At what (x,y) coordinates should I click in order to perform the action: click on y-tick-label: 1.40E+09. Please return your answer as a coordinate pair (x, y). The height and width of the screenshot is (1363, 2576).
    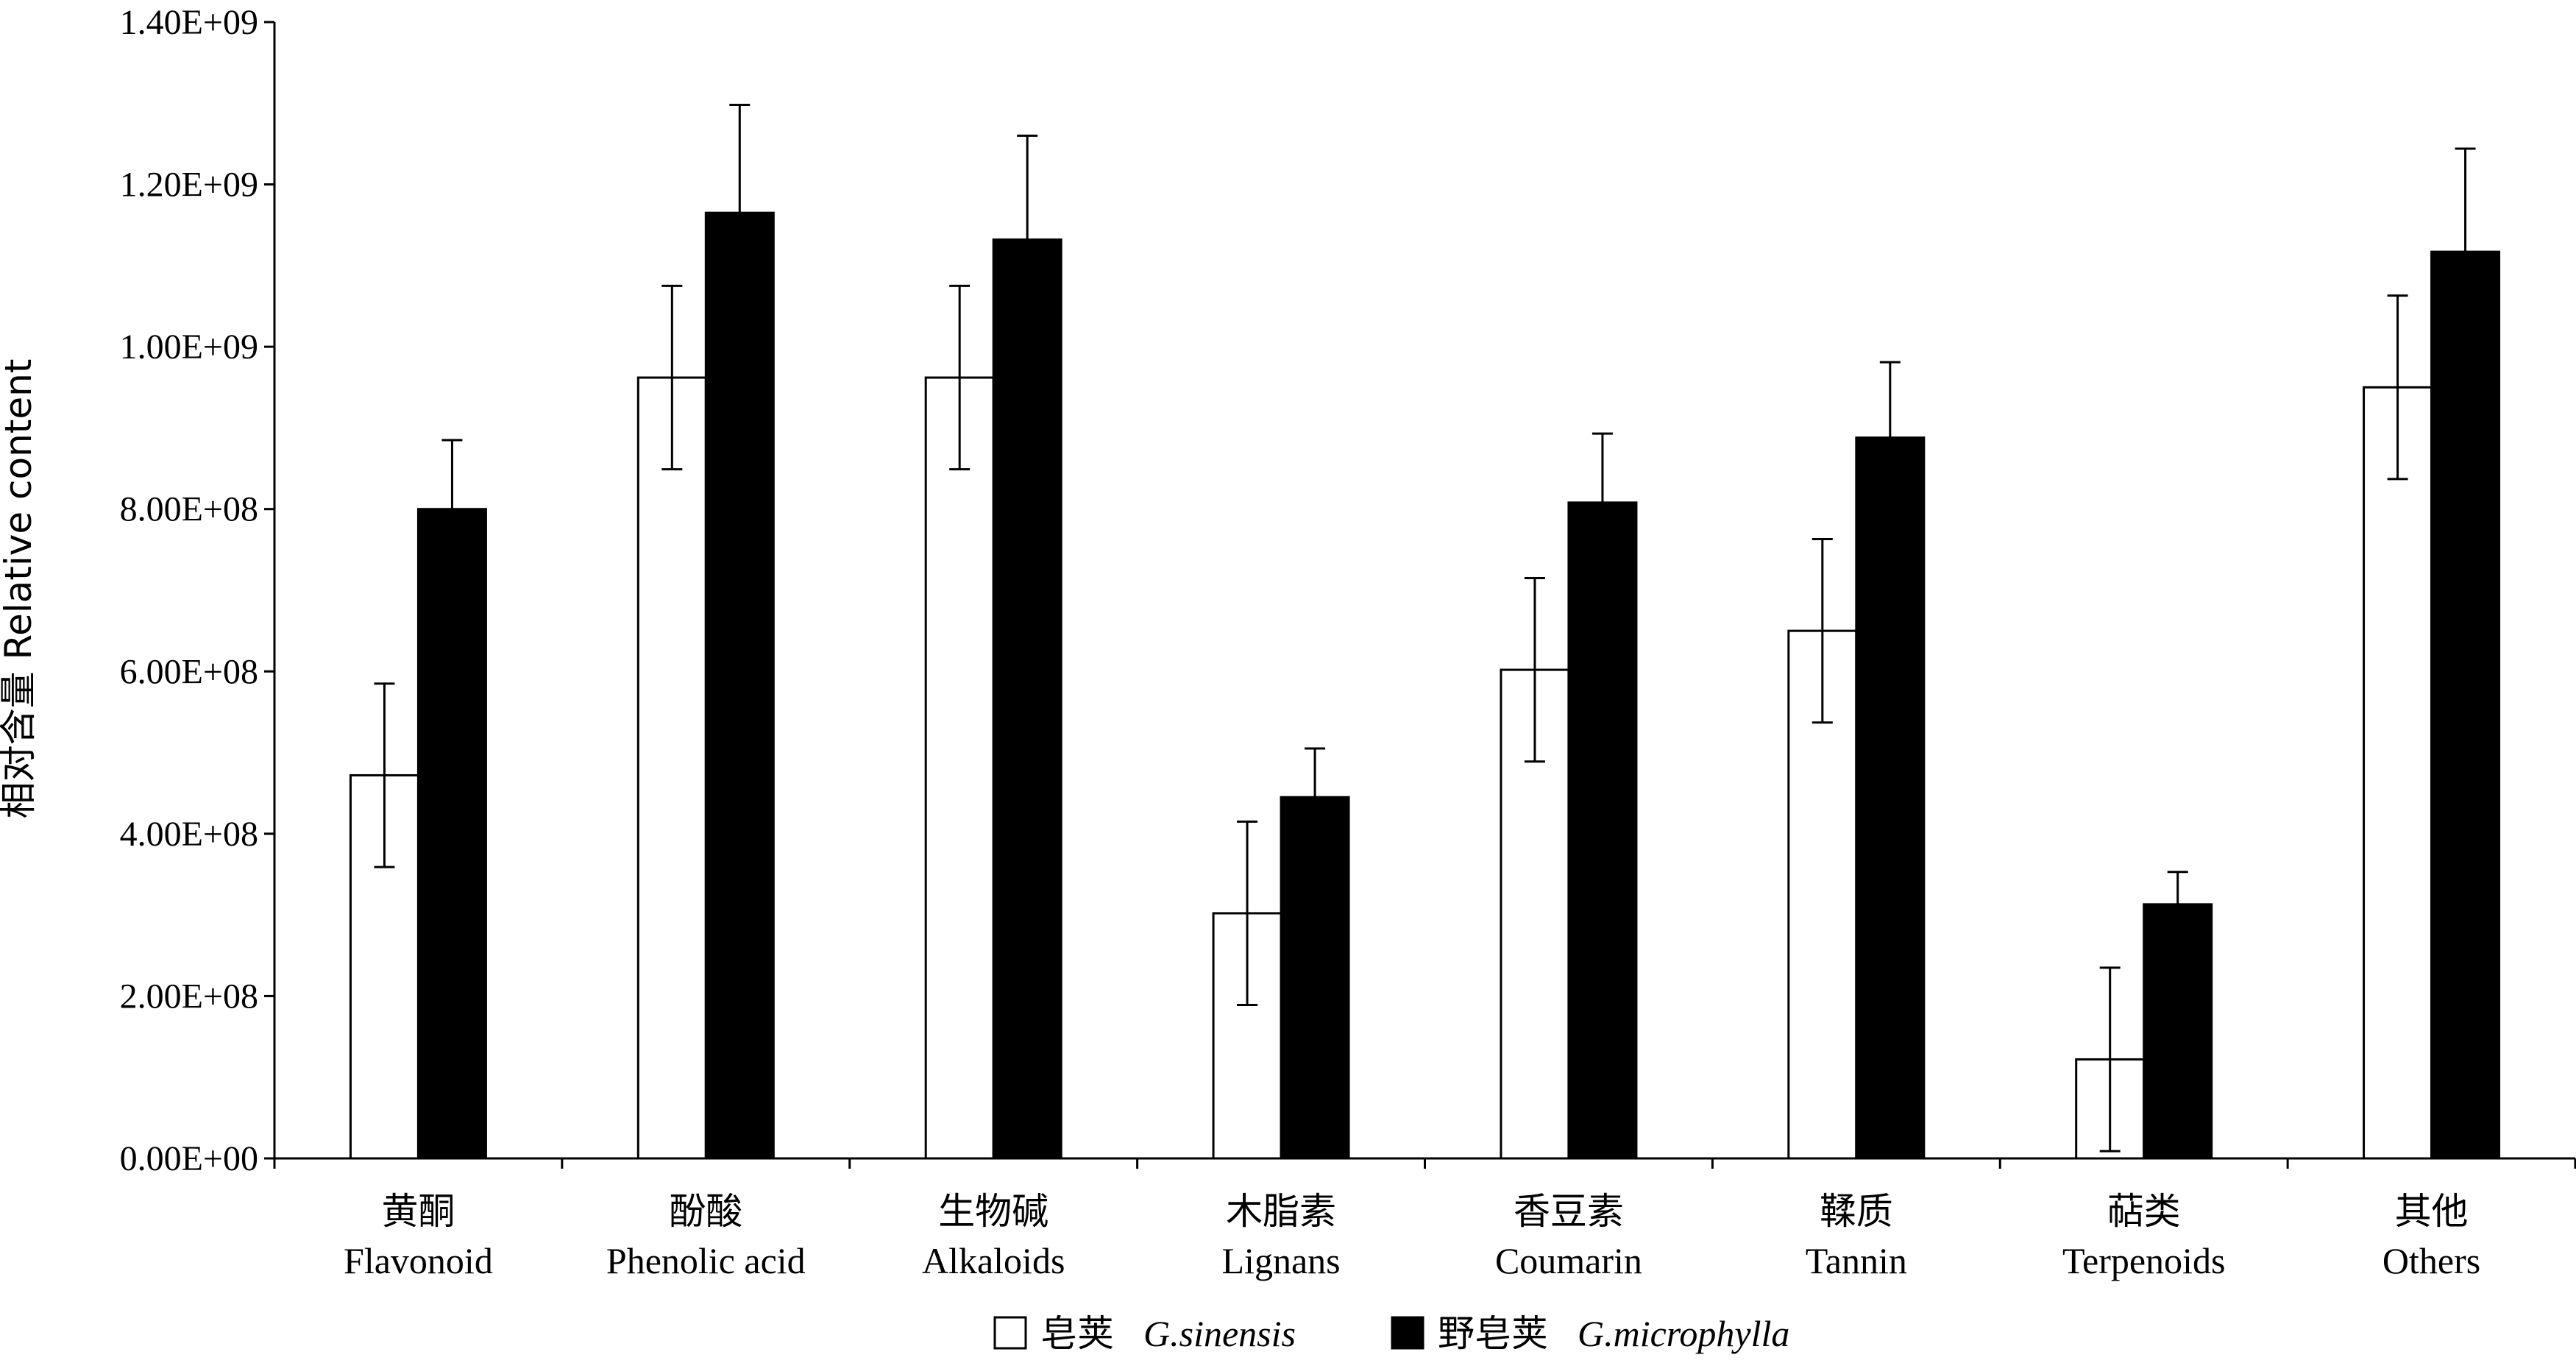
    Looking at the image, I should click on (189, 22).